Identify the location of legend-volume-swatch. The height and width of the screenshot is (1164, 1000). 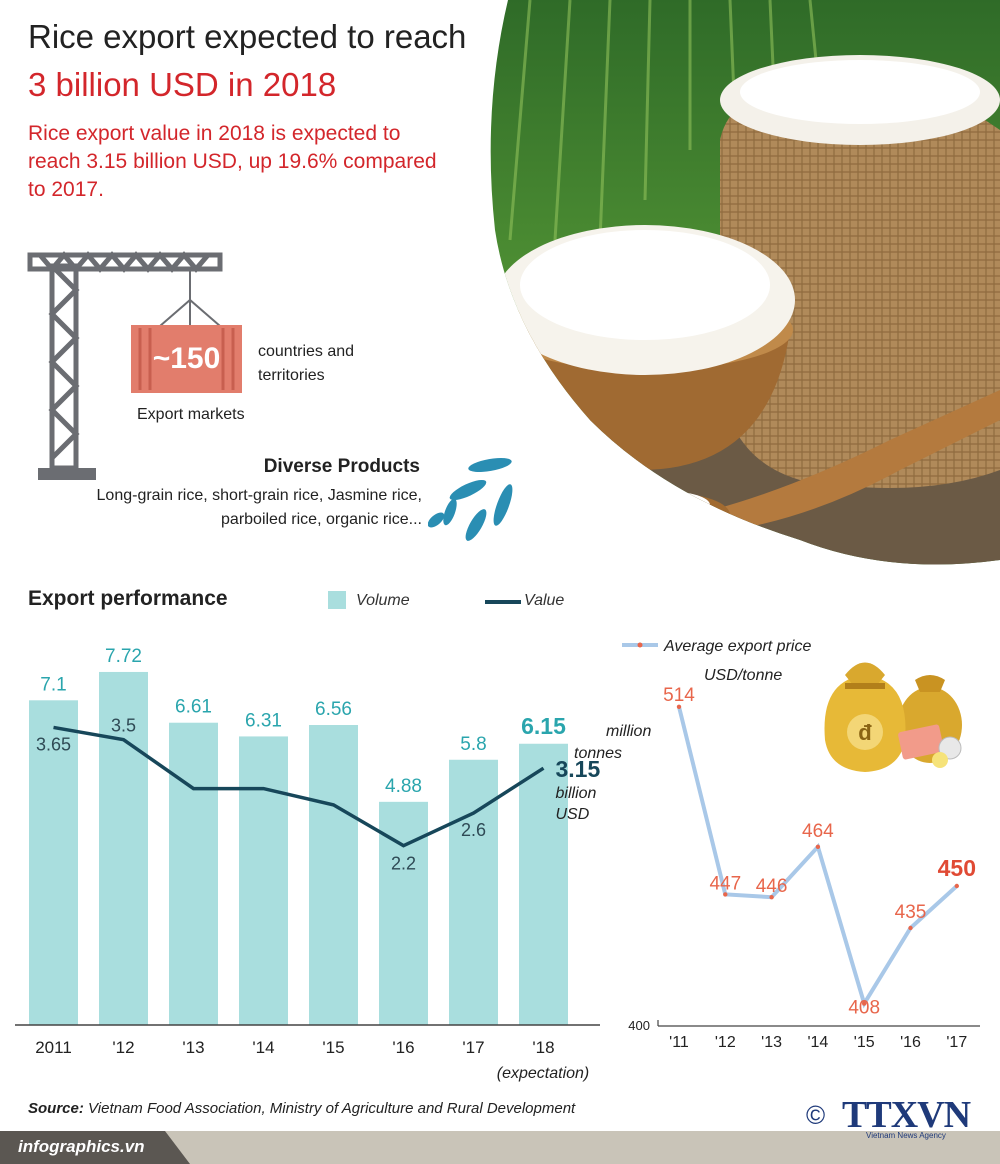
(337, 600).